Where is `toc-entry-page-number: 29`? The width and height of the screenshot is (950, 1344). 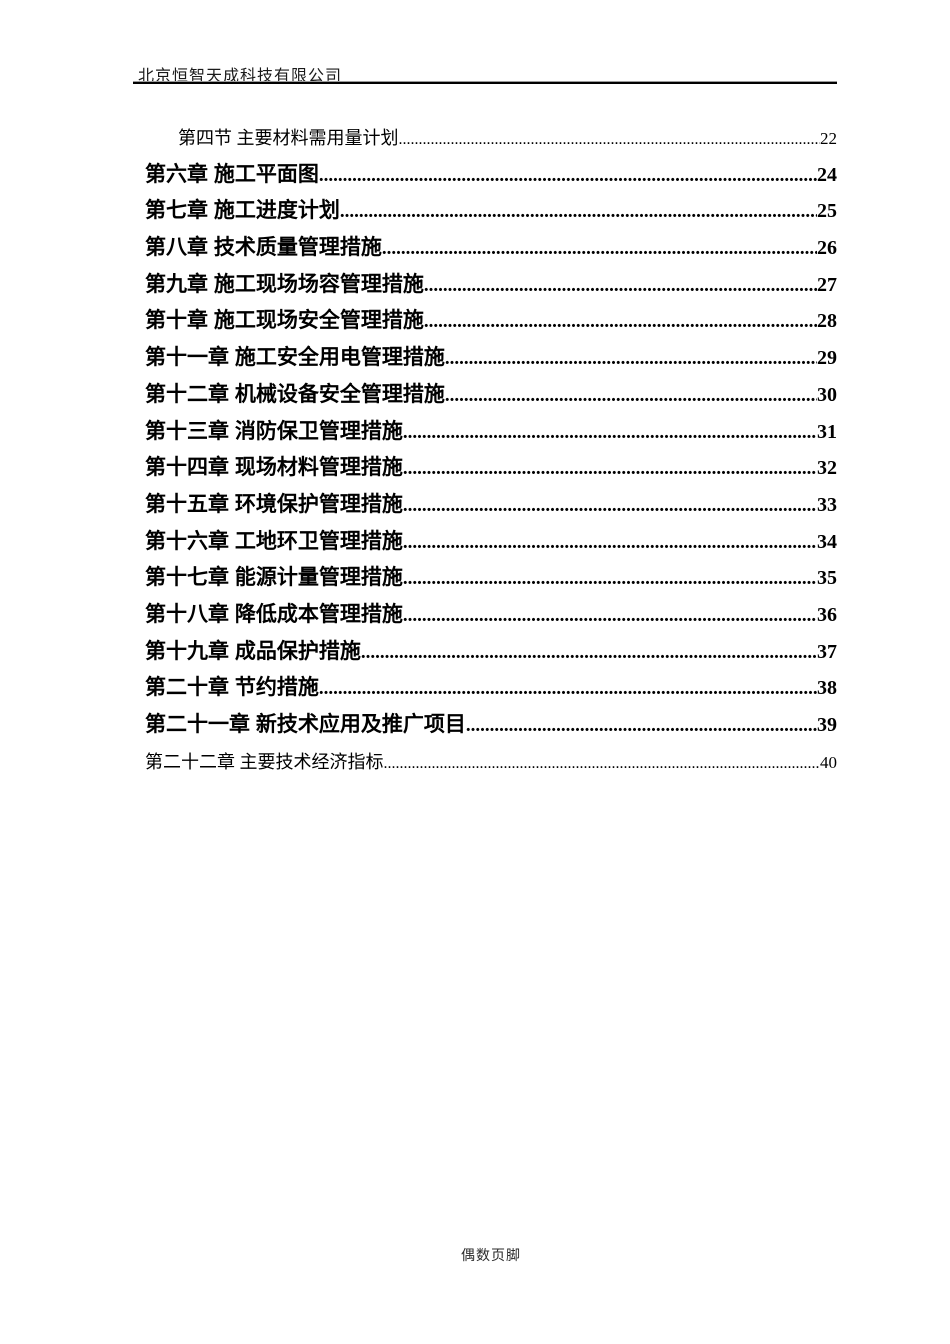 toc-entry-page-number: 29 is located at coordinates (827, 358).